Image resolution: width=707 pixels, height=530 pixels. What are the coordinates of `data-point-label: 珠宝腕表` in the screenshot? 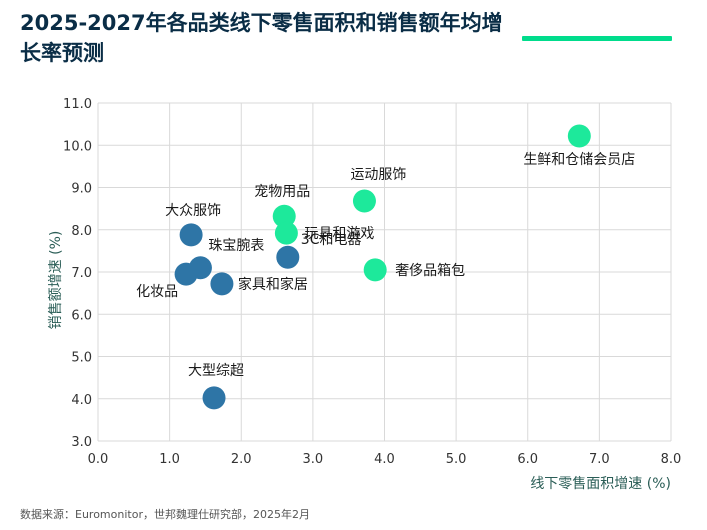 It's located at (236, 246).